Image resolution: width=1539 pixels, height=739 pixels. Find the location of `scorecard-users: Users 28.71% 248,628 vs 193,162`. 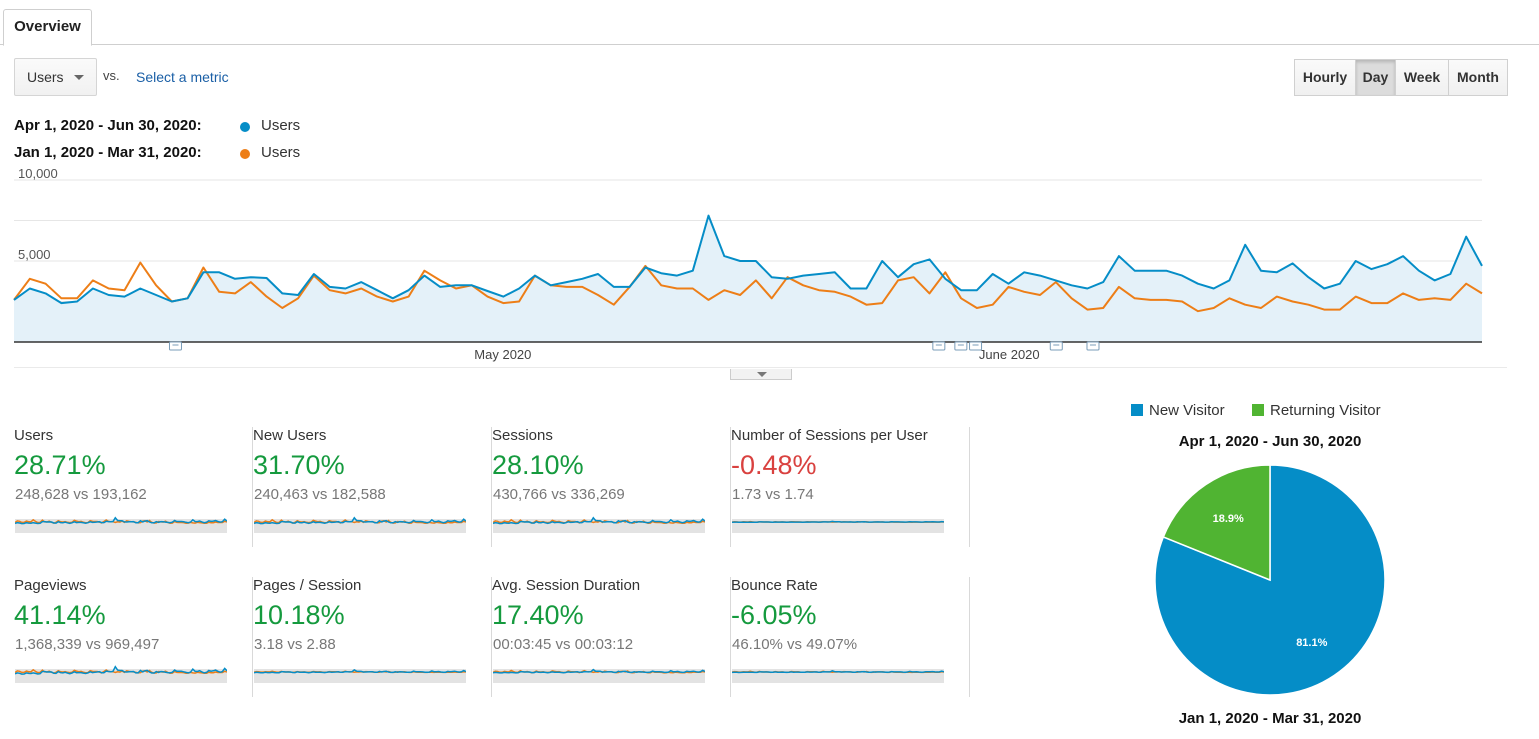

scorecard-users: Users 28.71% 248,628 vs 193,162 is located at coordinates (133, 487).